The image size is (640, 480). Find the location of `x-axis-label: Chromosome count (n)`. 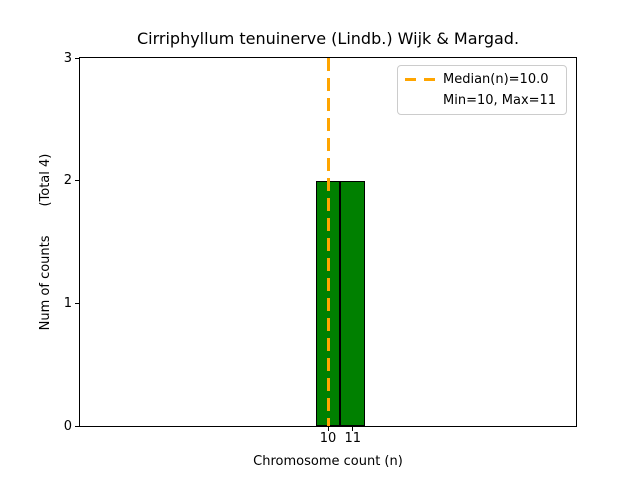

x-axis-label: Chromosome count (n) is located at coordinates (328, 461).